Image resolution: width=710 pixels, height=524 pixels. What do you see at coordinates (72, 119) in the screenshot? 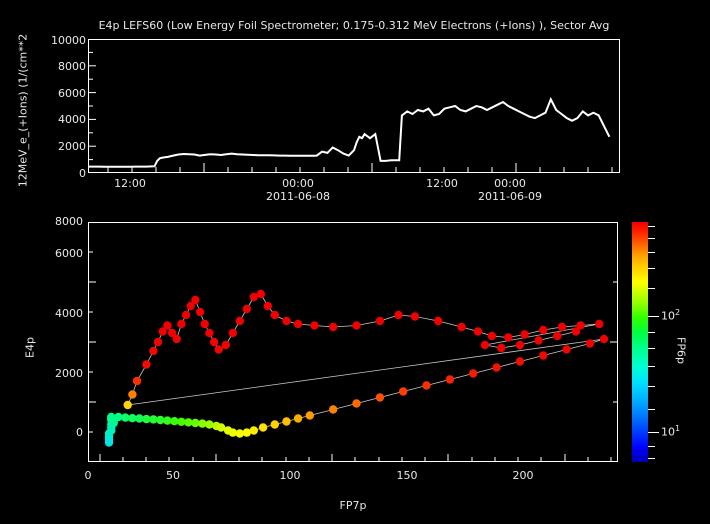
I see `timeseries-ytick-4000: 4000` at bounding box center [72, 119].